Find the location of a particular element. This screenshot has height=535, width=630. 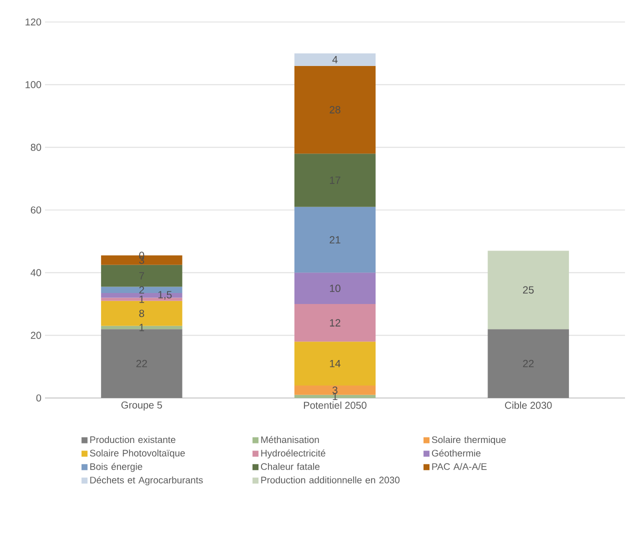

x-tick-label: Cible 2030 is located at coordinates (528, 405).